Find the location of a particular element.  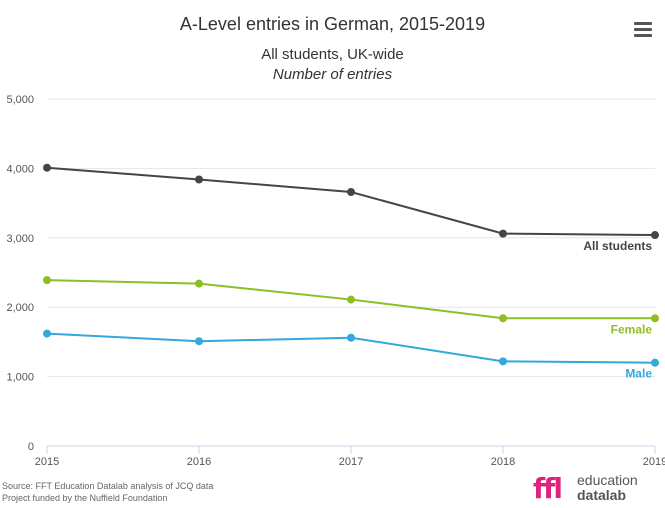

hamburger-menu-icon is located at coordinates (643, 30).